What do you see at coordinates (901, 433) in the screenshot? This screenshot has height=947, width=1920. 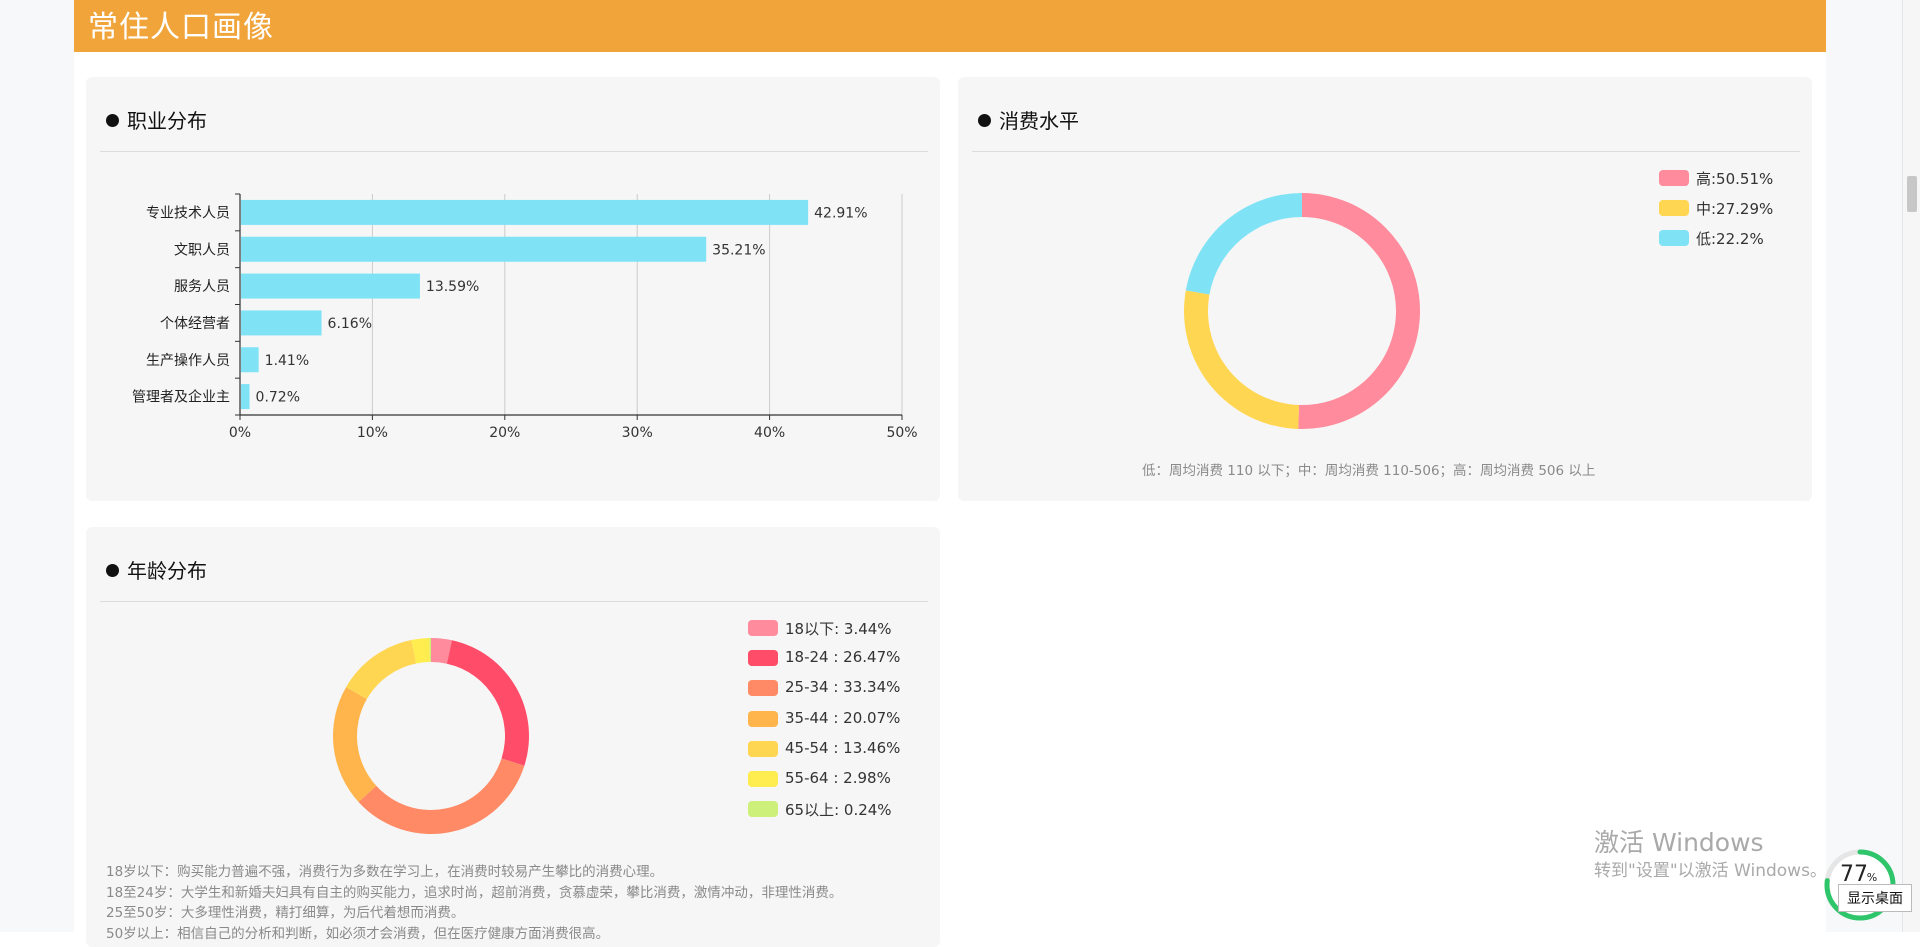 I see `x-tick-label: 50%` at bounding box center [901, 433].